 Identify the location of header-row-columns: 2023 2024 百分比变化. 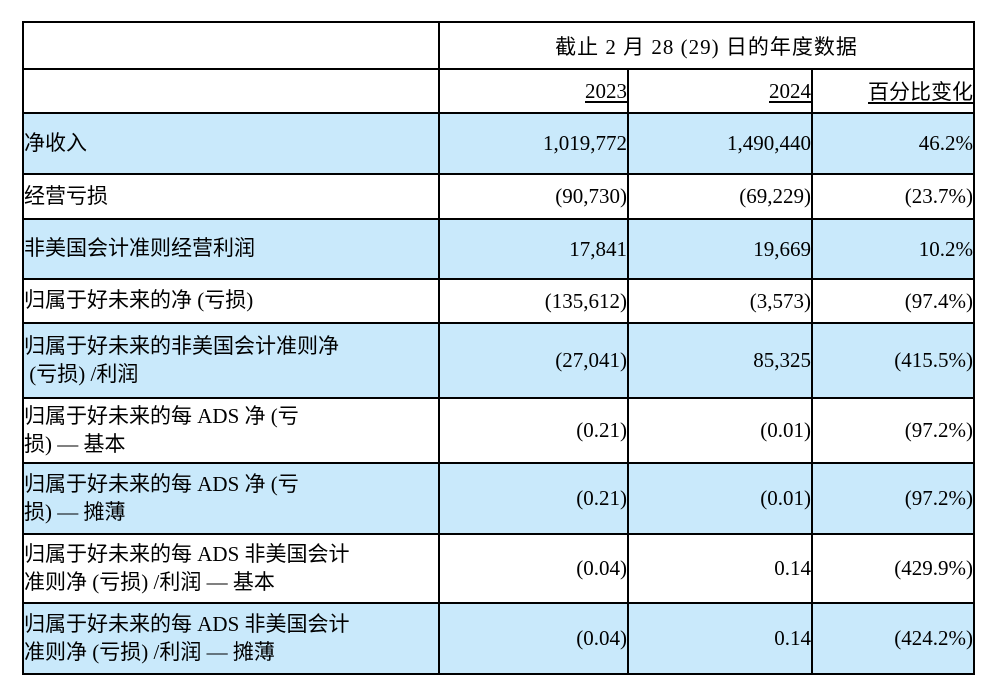
(499, 91).